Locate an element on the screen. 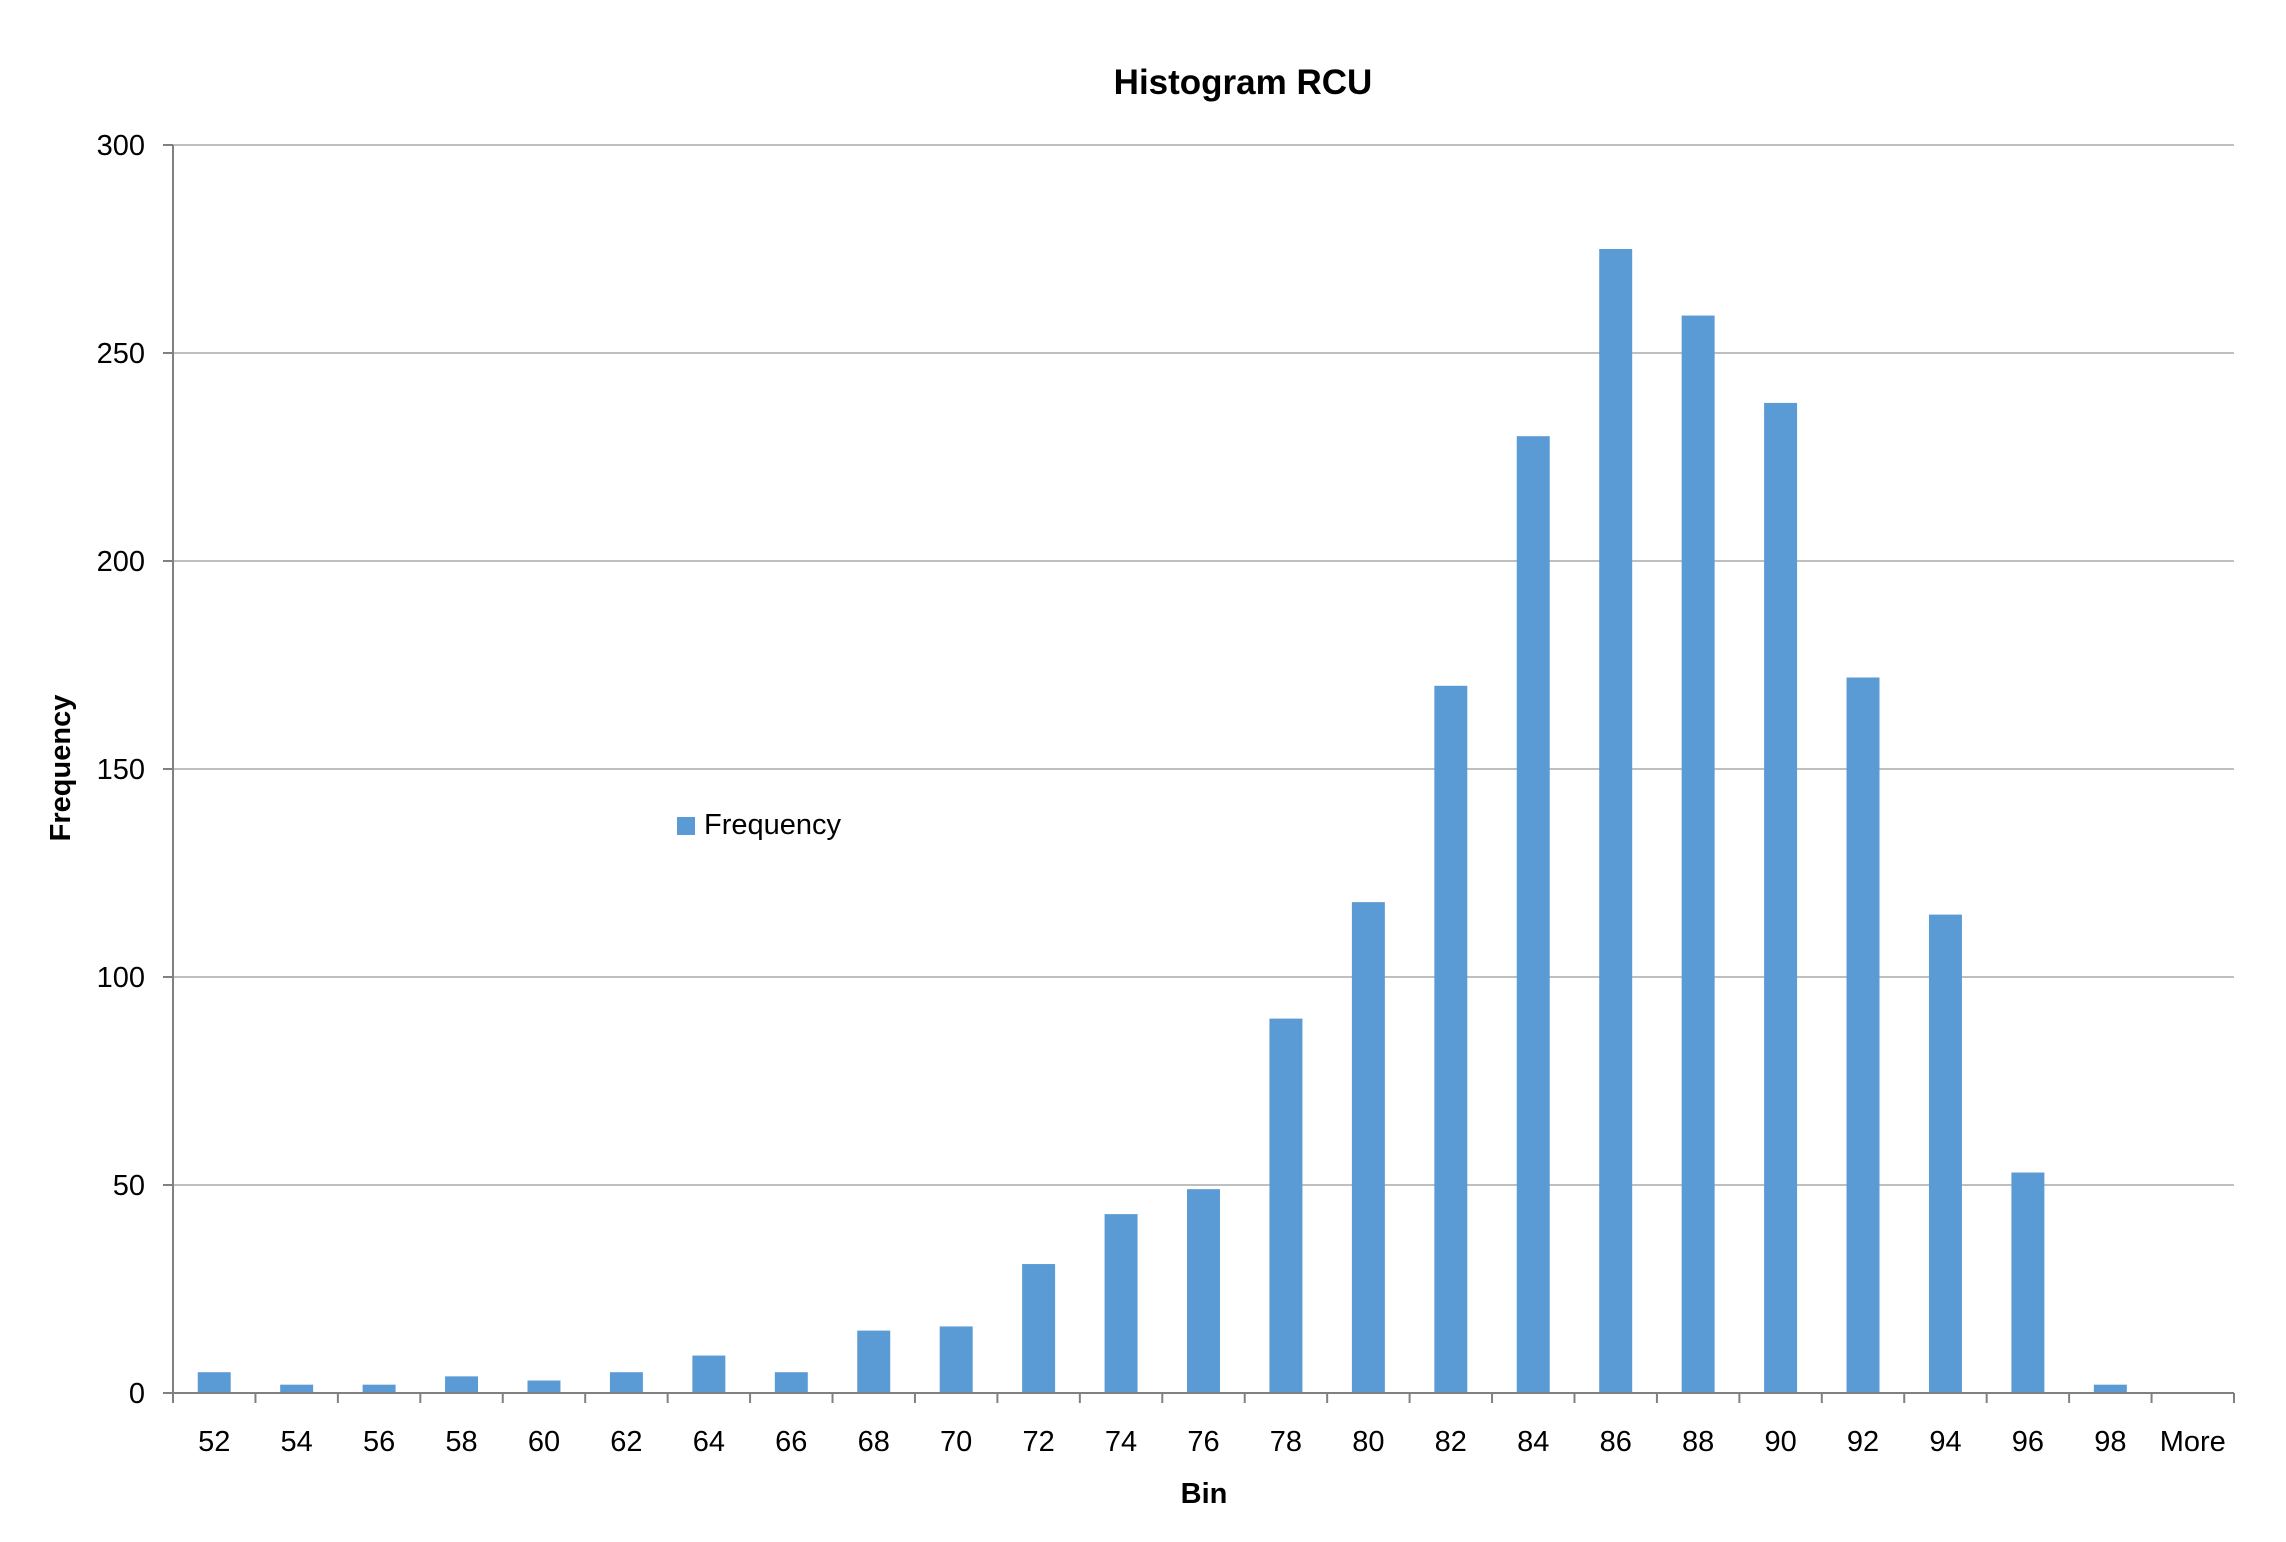 The image size is (2286, 1542). x-tick-label: 76 is located at coordinates (1203, 1442).